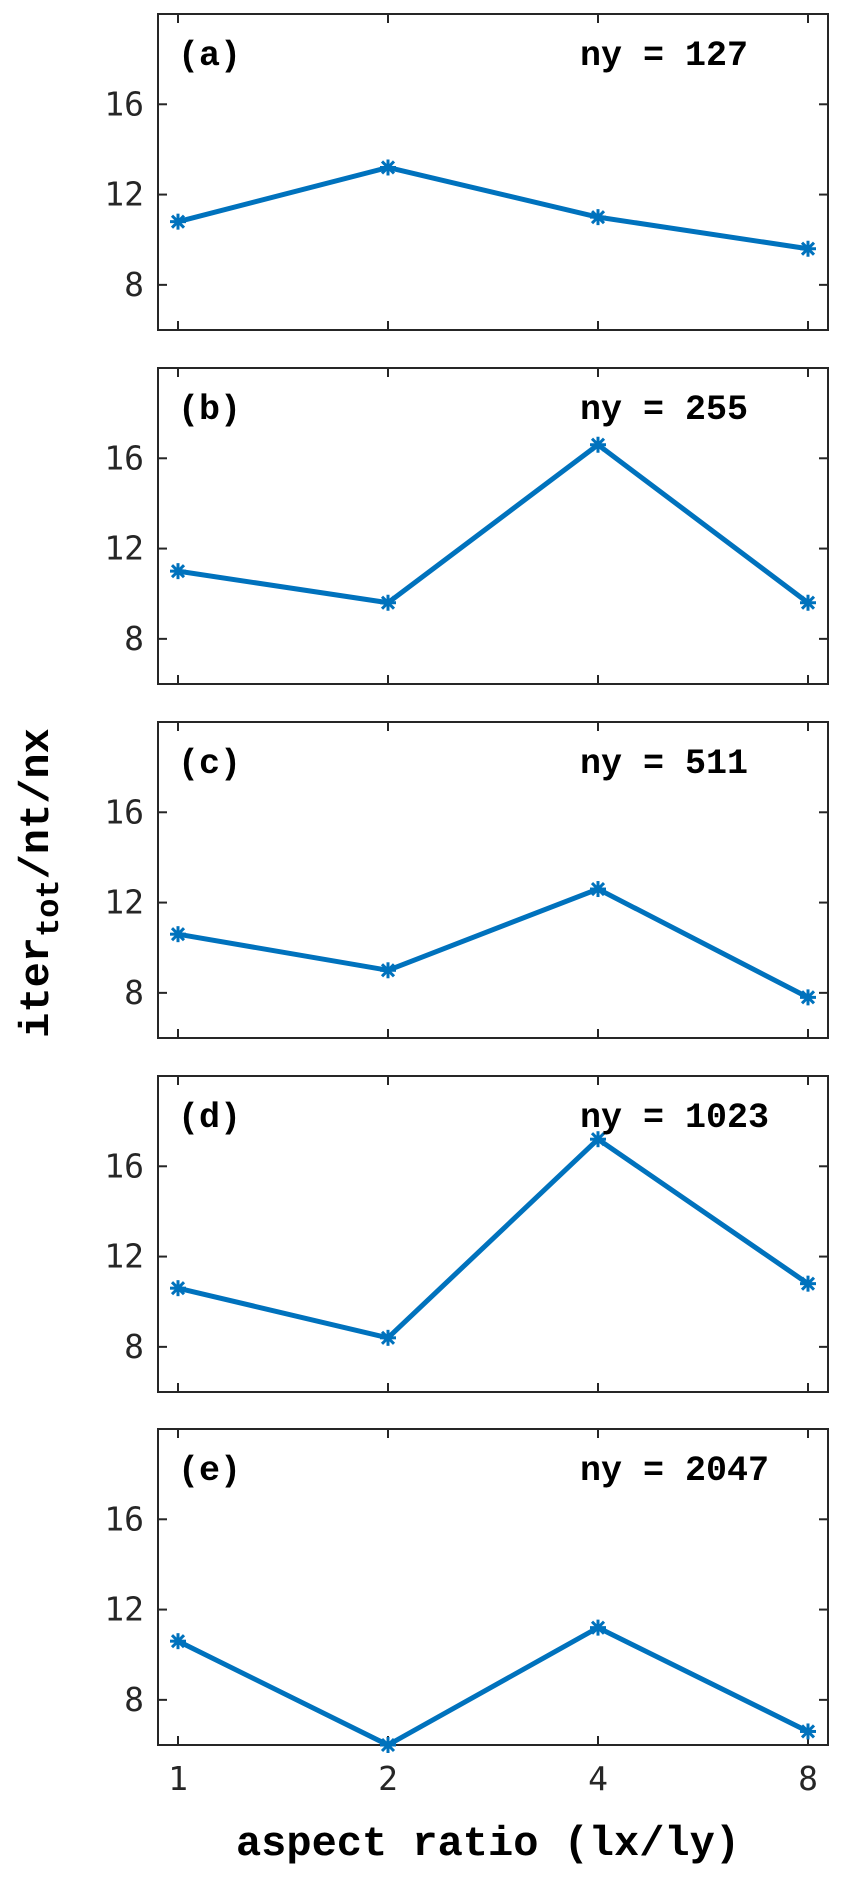 The height and width of the screenshot is (1877, 842). What do you see at coordinates (37, 803) in the screenshot?
I see `y-axis-title-suffix: /nt/nx` at bounding box center [37, 803].